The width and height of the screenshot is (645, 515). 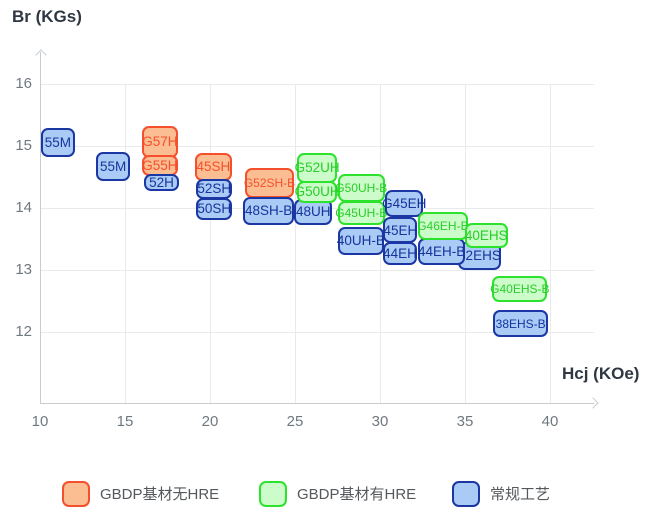 What do you see at coordinates (160, 165) in the screenshot?
I see `grade-box-g55h: G55H` at bounding box center [160, 165].